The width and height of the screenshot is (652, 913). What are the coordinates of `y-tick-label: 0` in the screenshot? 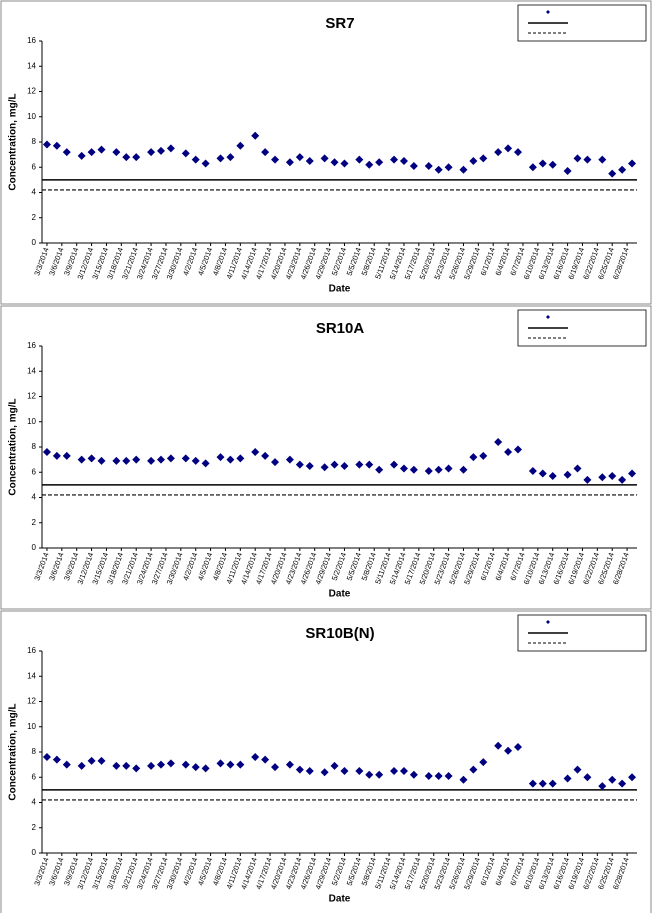 It's located at (34, 852).